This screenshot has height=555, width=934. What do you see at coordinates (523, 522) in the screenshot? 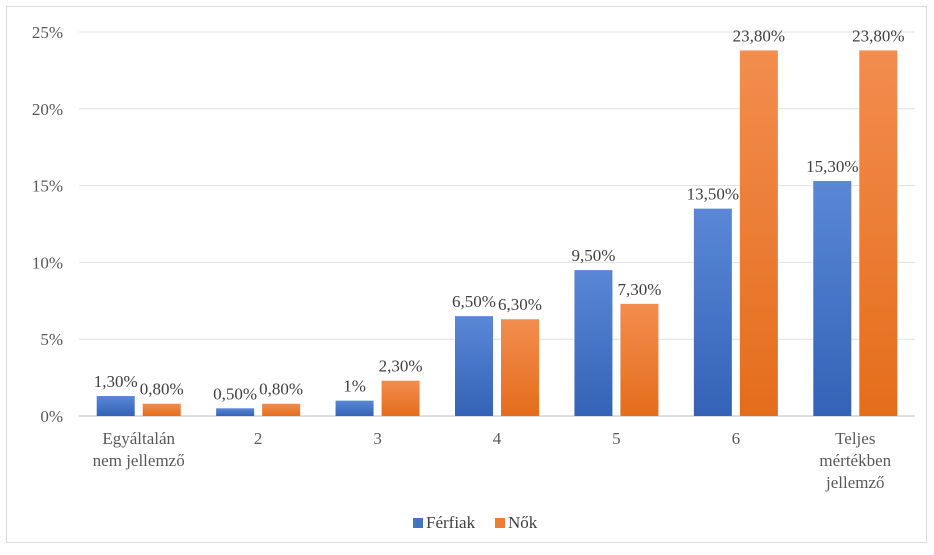
I see `legend-label: Nők` at bounding box center [523, 522].